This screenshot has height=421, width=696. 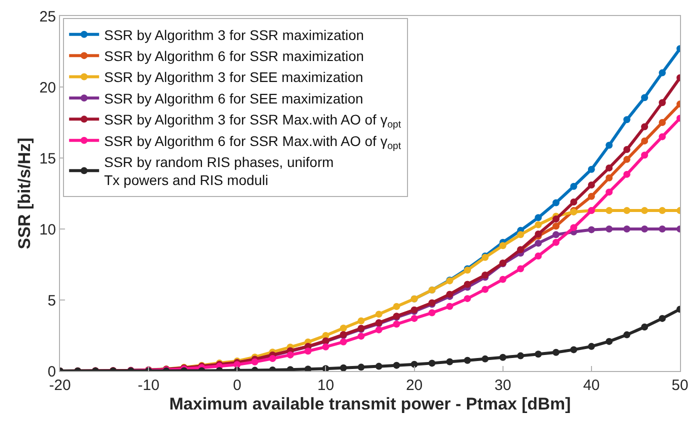 I want to click on legend-label: SSR by Algorithm 6 for SSR maximization, so click(x=234, y=56).